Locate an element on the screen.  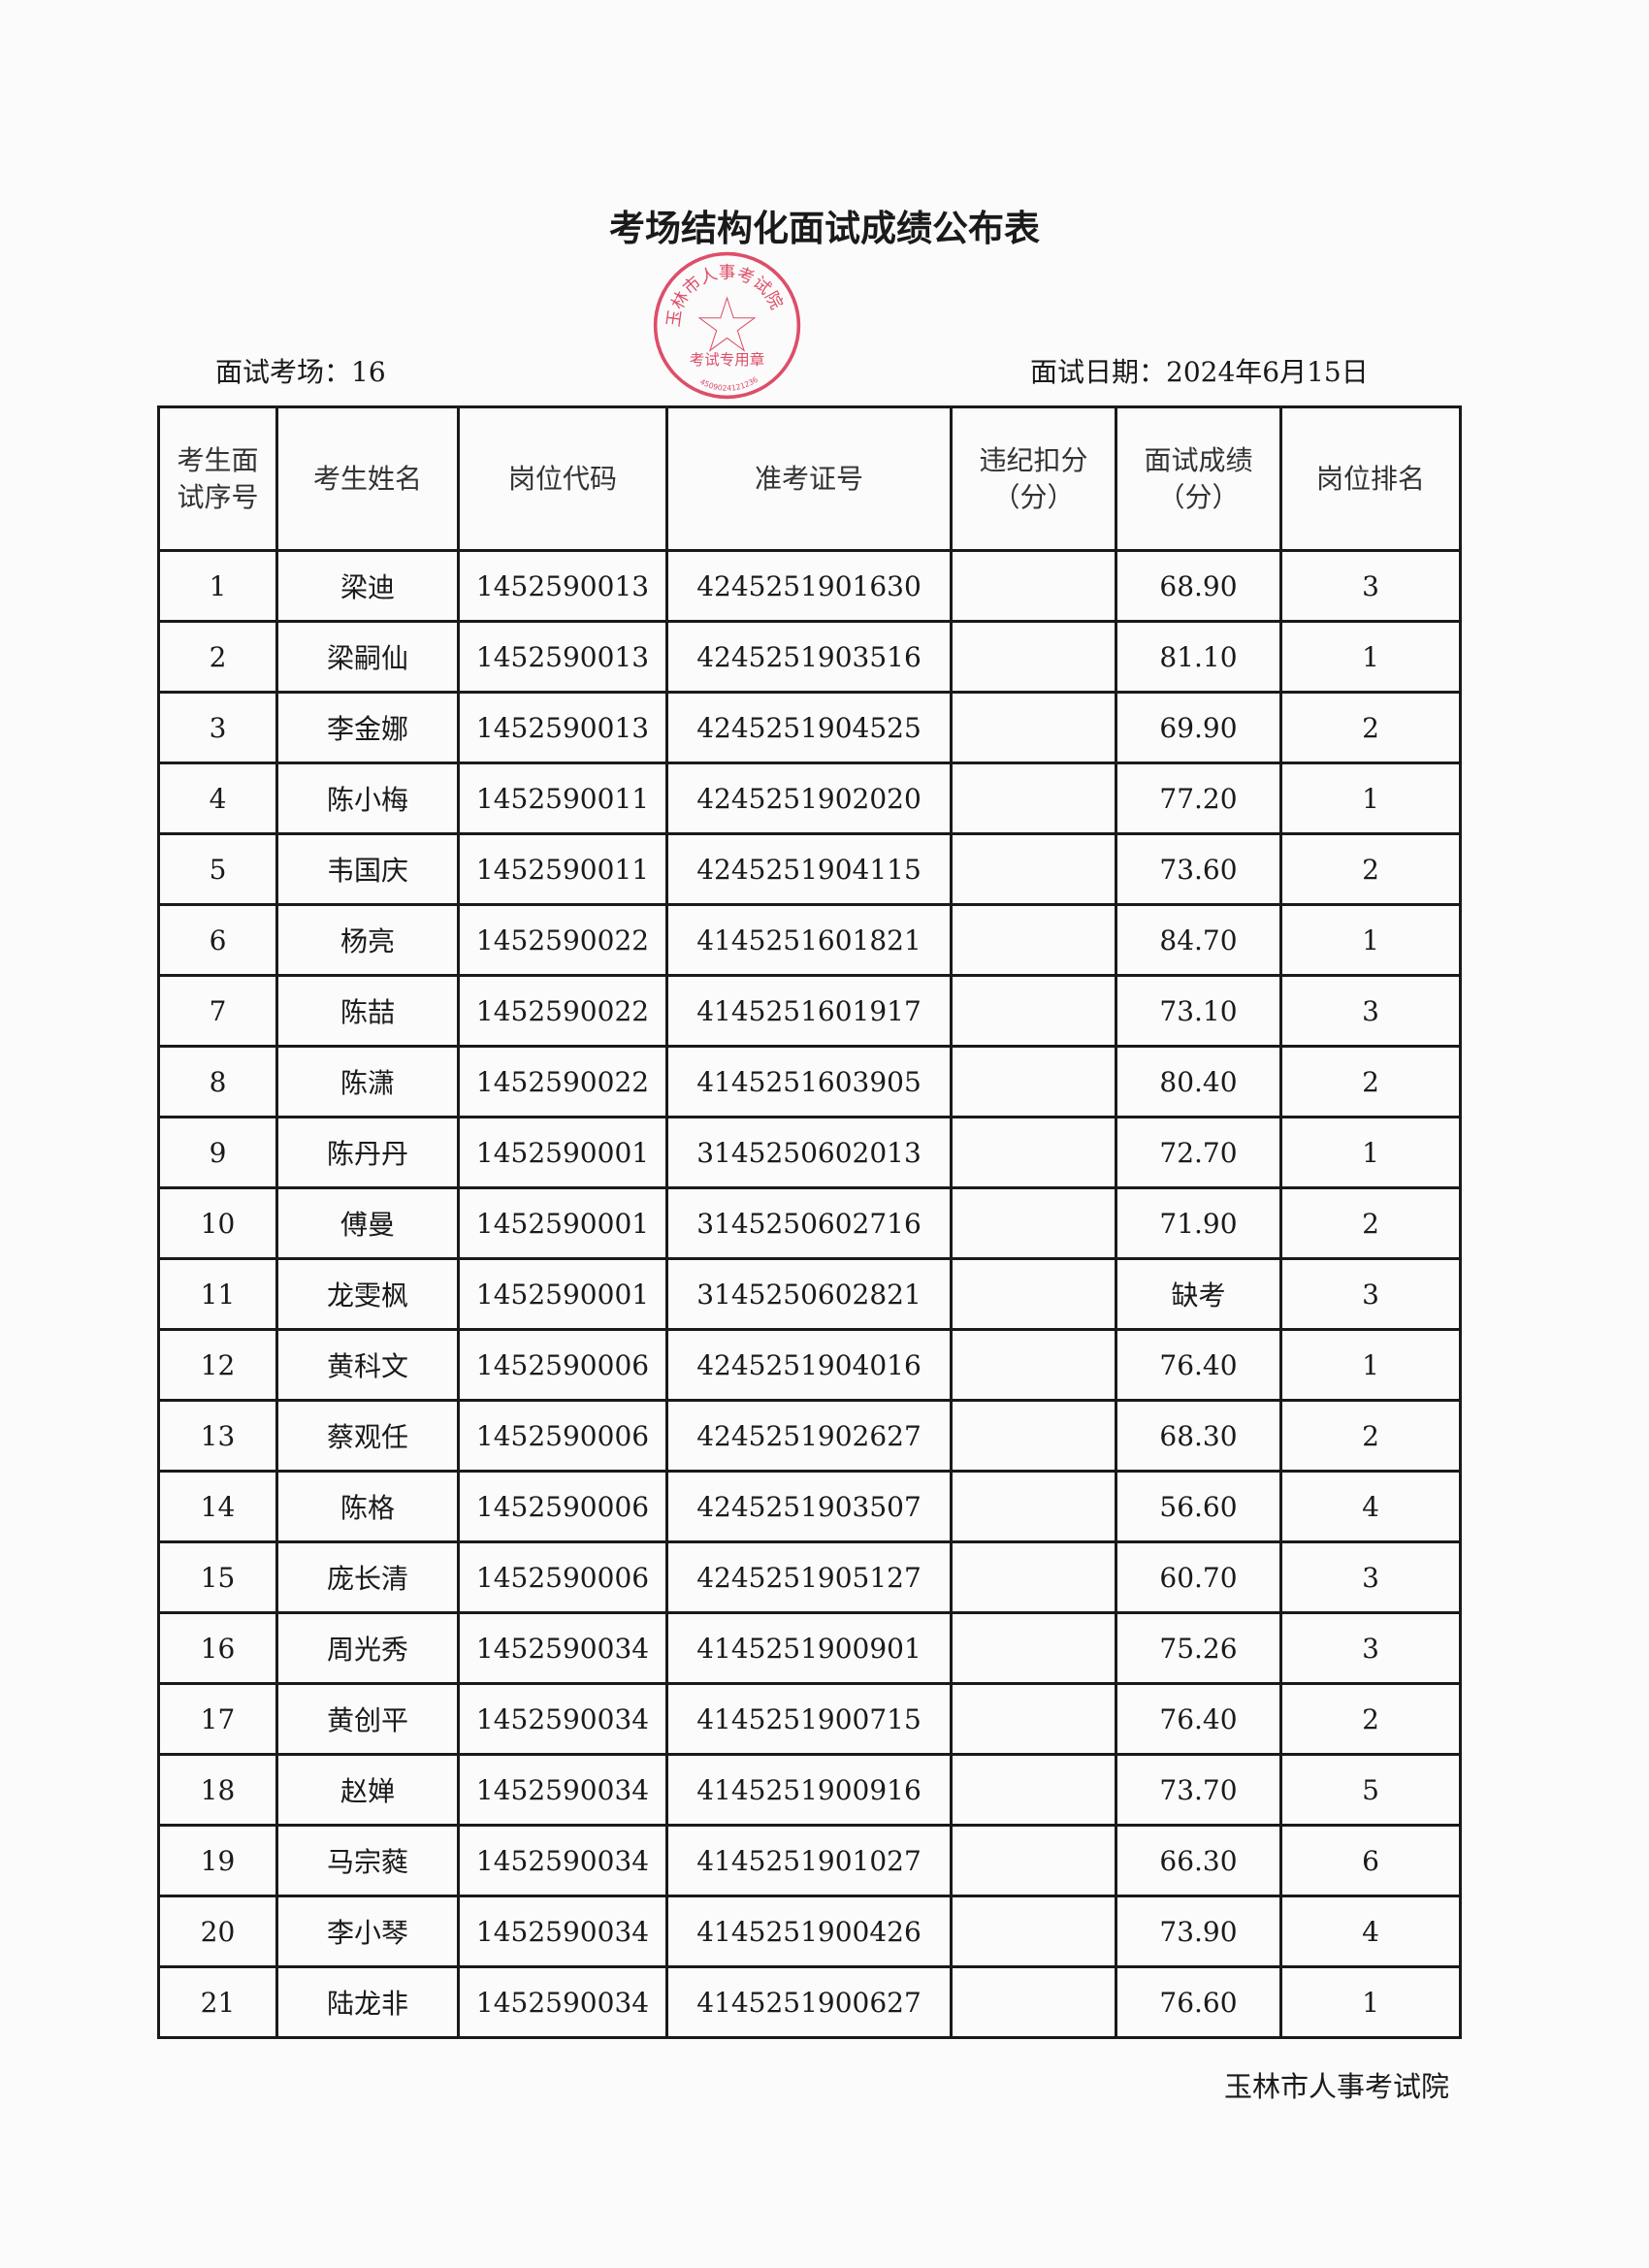
table-cell: 13 is located at coordinates (217, 1436).